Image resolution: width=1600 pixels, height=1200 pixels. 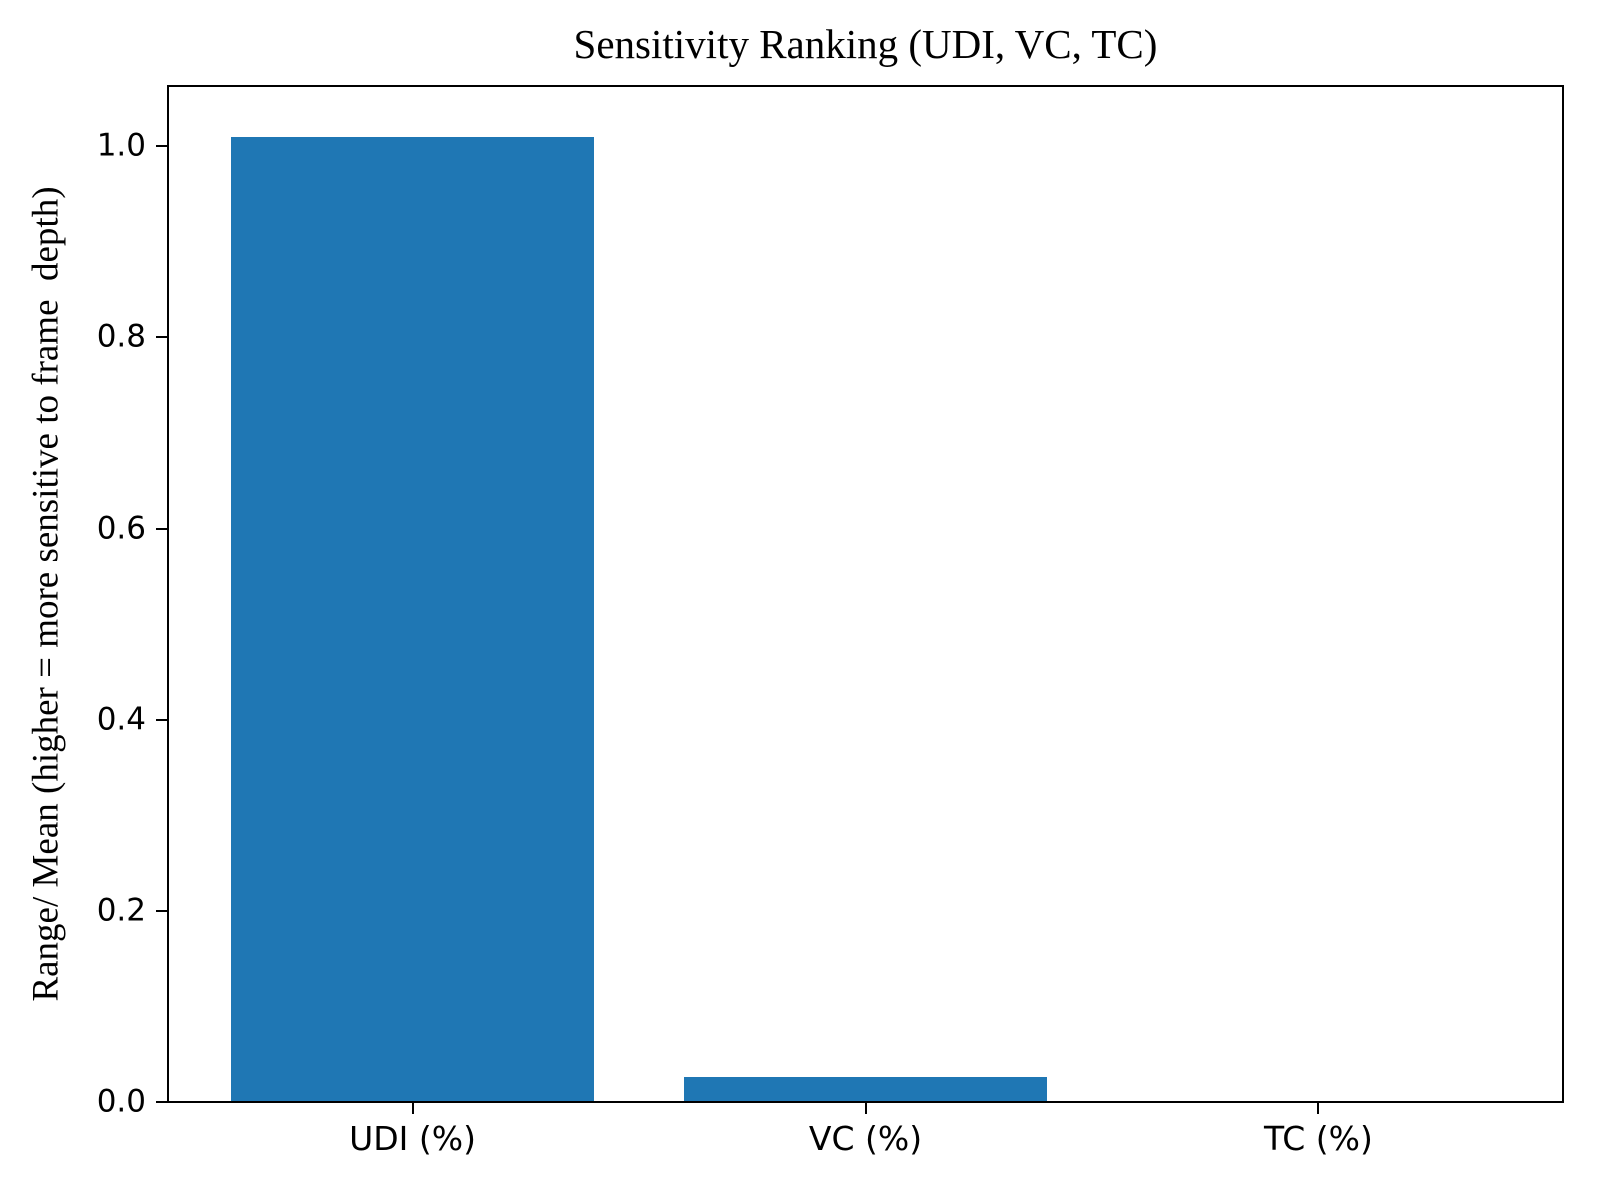 What do you see at coordinates (121, 719) in the screenshot?
I see `y-tick-label: 0.4` at bounding box center [121, 719].